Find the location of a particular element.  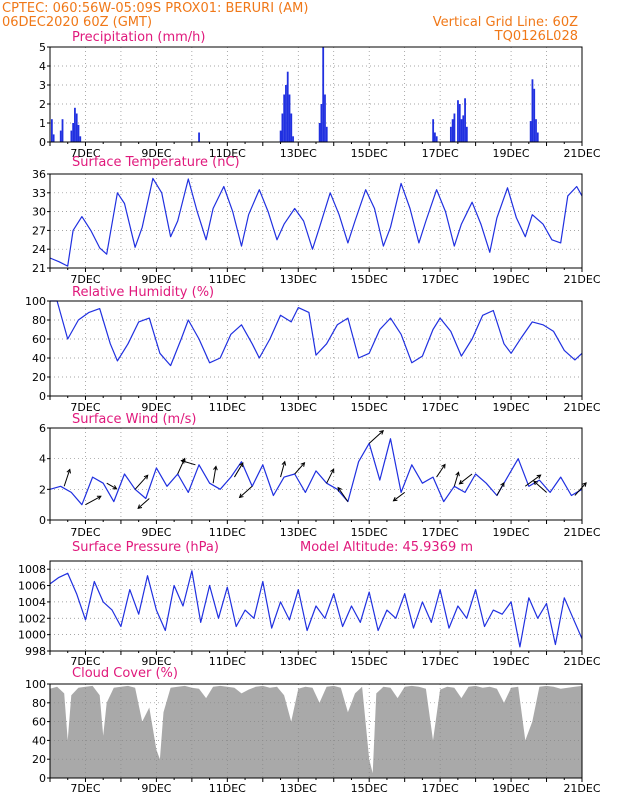

y-tick-label: 33 is located at coordinates (39, 193).